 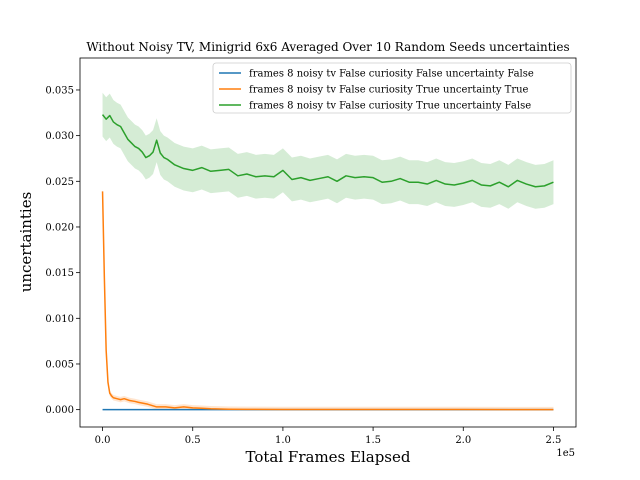 What do you see at coordinates (373, 440) in the screenshot?
I see `x-tick-label: 1.5` at bounding box center [373, 440].